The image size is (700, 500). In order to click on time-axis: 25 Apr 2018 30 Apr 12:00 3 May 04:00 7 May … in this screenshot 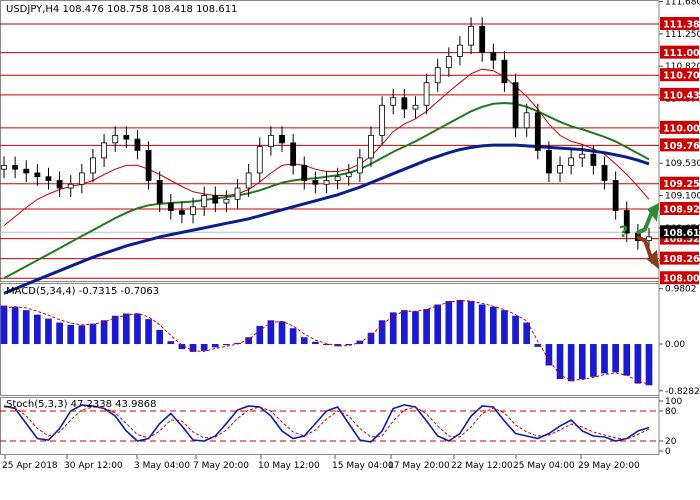, I will do `click(321, 463)`.